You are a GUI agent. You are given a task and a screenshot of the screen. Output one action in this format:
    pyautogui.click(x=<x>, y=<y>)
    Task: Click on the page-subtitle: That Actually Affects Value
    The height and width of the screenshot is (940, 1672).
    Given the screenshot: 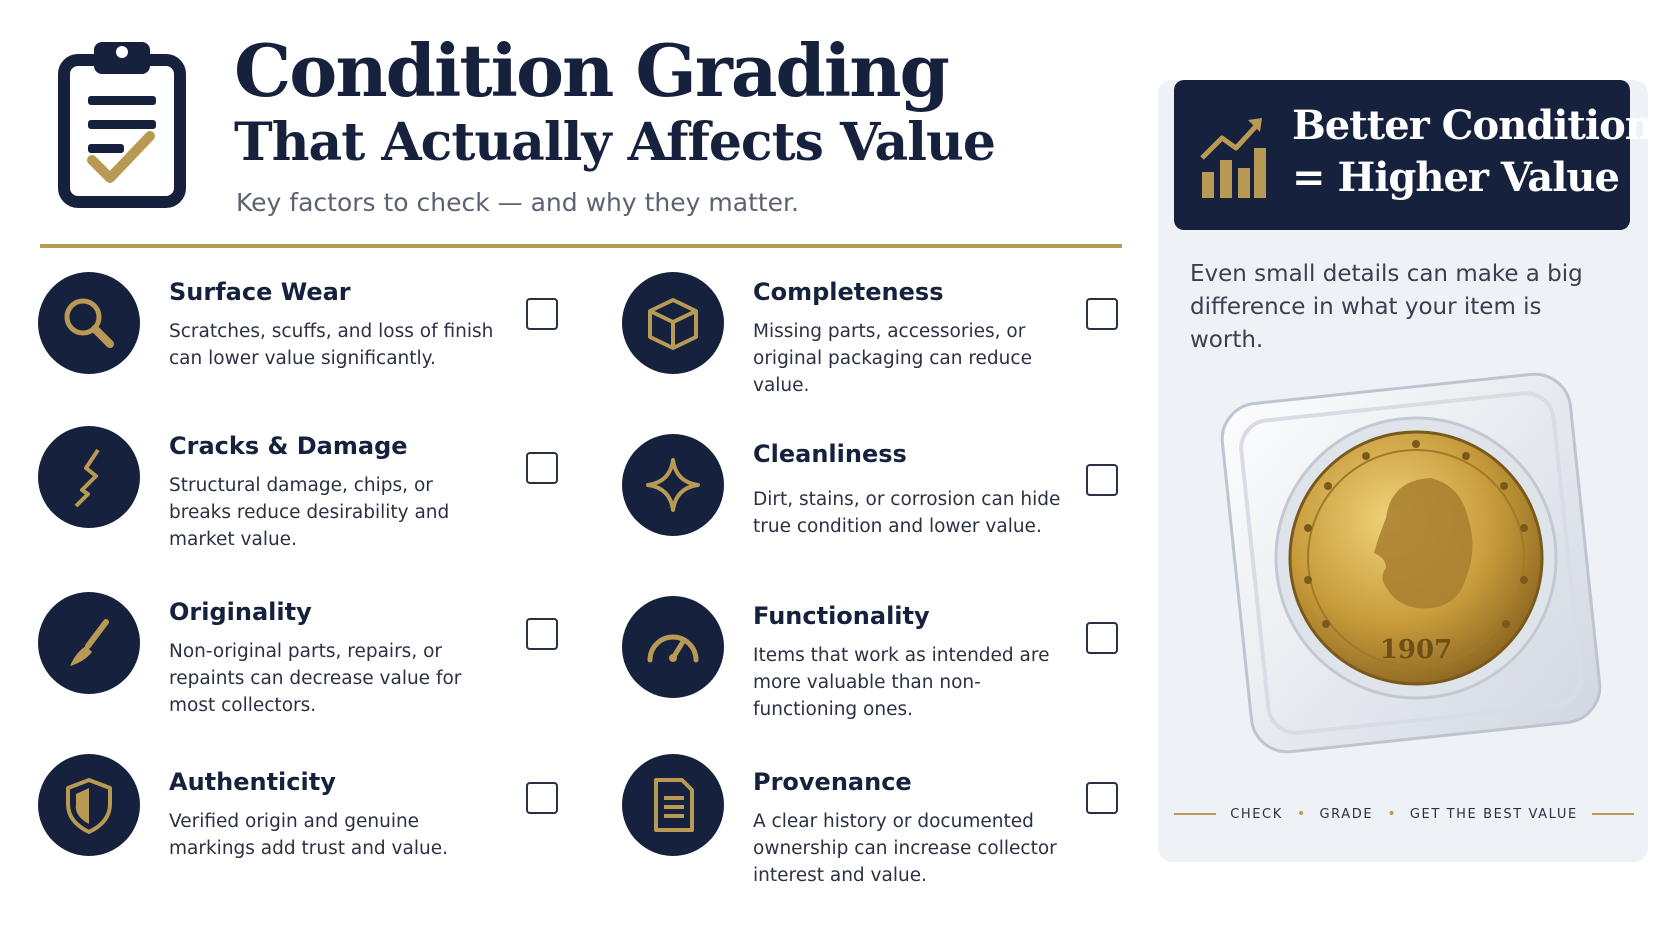 What is the action you would take?
    pyautogui.click(x=615, y=142)
    